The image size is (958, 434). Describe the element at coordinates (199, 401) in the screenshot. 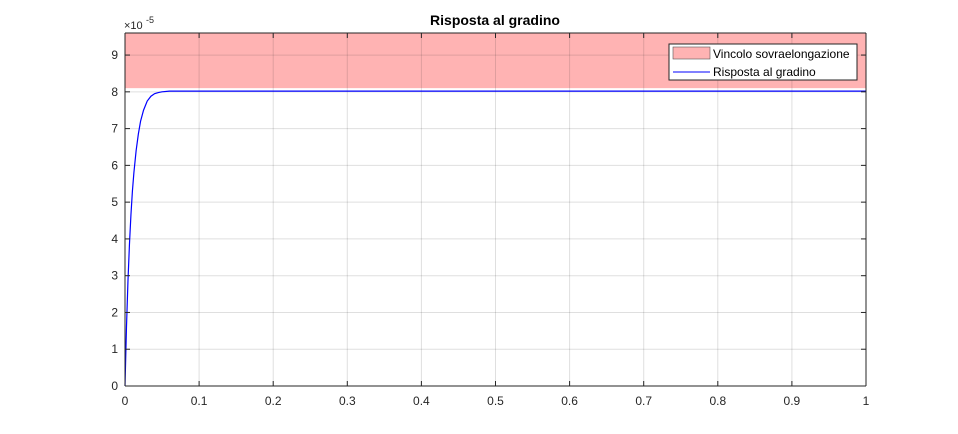

I see `x-tick-label: 0.1` at that location.